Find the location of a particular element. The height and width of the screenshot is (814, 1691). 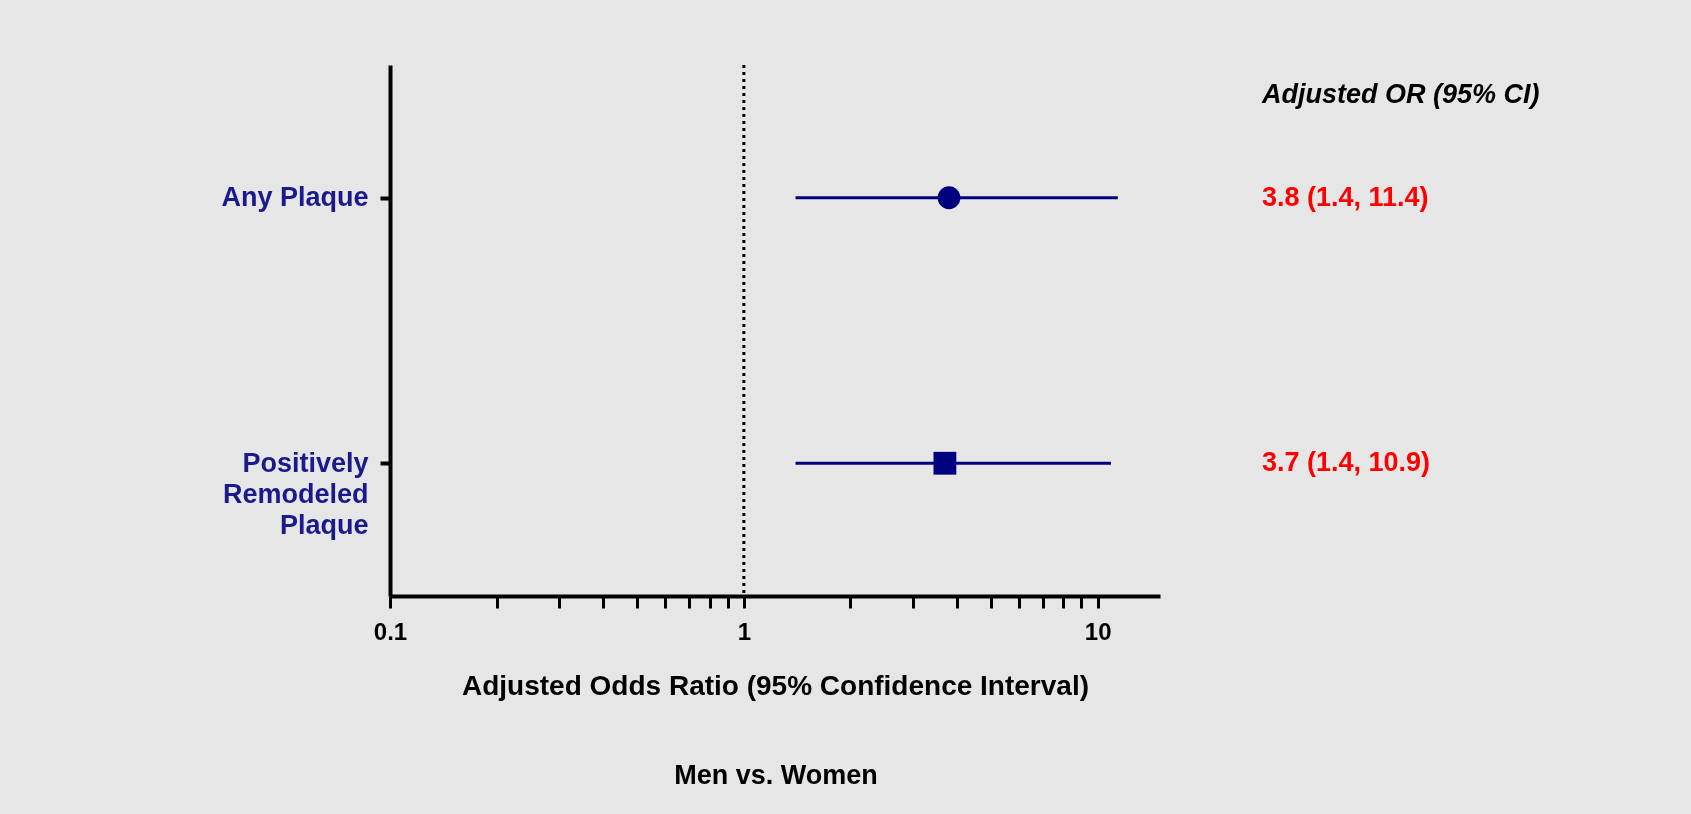

x-axis-title: Adjusted Odds Ratio (95% Confidence Interval) is located at coordinates (775, 685).